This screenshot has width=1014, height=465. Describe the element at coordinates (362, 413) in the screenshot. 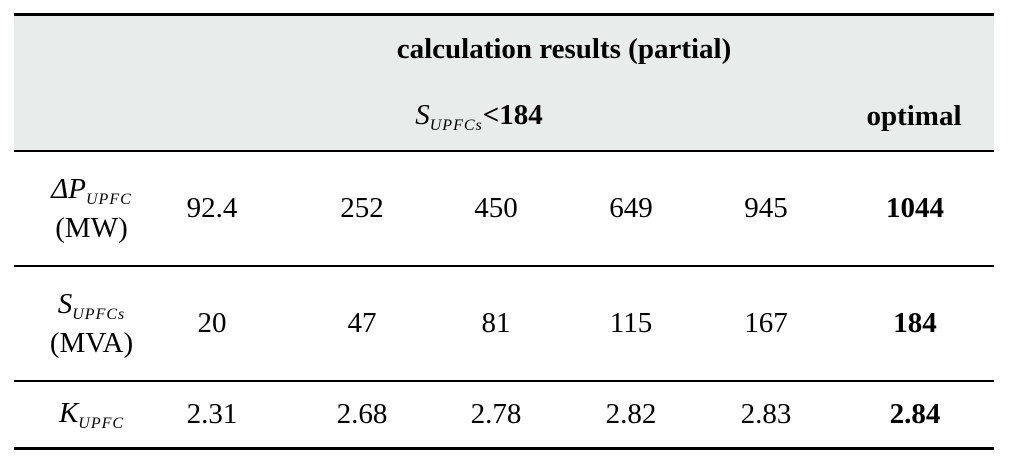

I see `table-cell: 2.68` at that location.